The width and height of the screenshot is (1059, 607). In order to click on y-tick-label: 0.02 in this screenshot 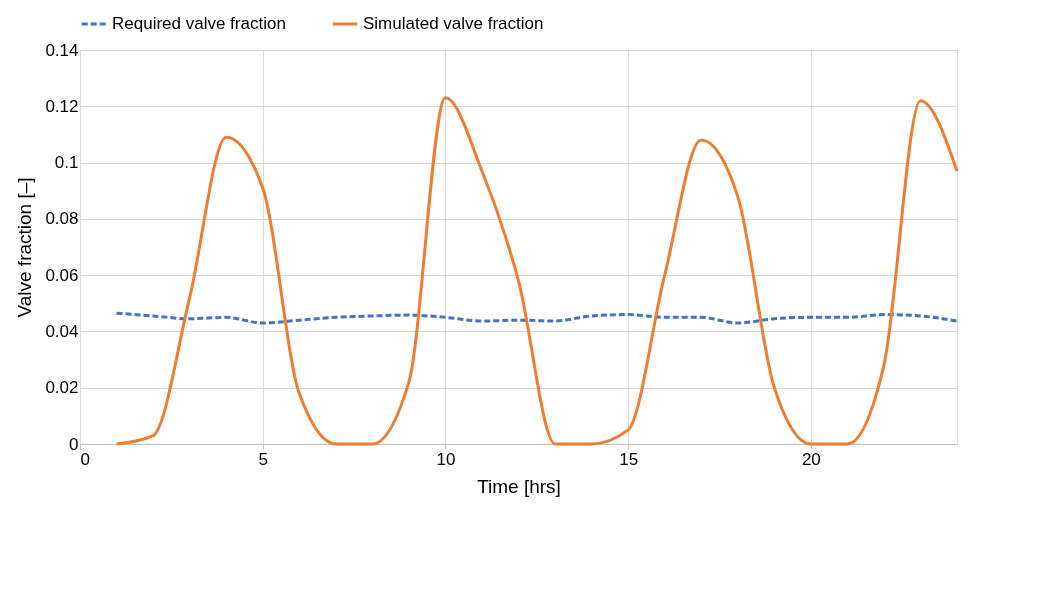, I will do `click(62, 388)`.